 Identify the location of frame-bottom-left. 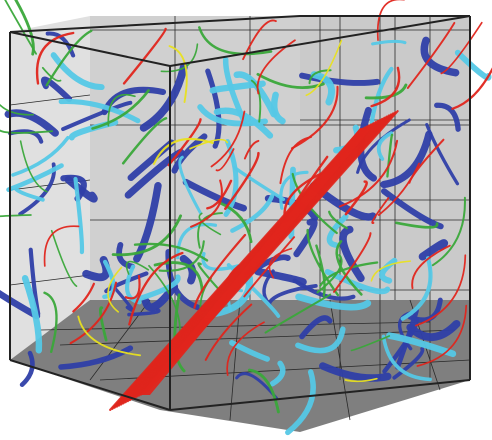
(90, 385).